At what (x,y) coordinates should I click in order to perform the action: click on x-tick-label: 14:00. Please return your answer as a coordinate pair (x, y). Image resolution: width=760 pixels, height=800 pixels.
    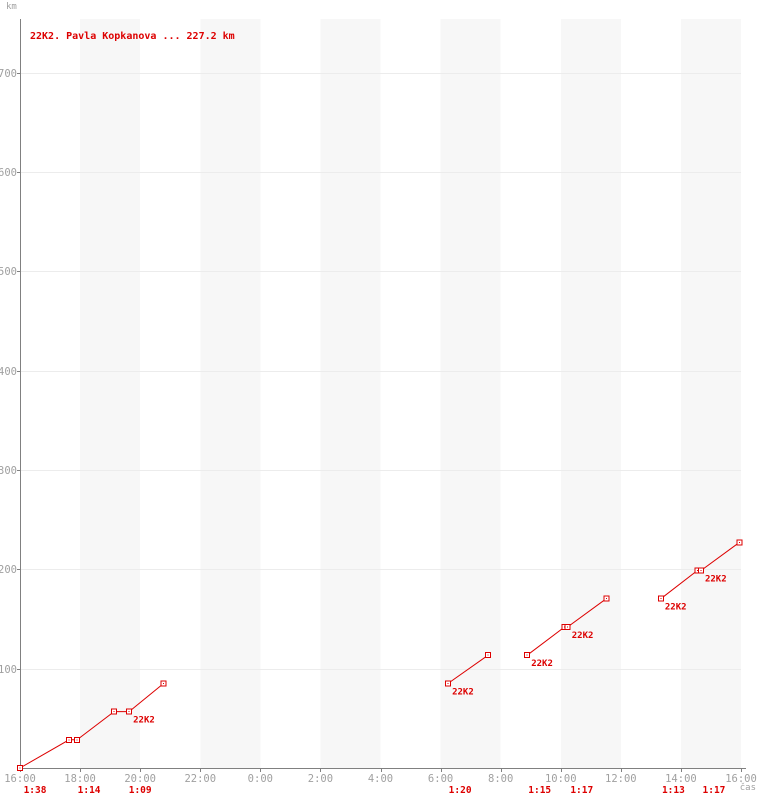
    Looking at the image, I should click on (681, 779).